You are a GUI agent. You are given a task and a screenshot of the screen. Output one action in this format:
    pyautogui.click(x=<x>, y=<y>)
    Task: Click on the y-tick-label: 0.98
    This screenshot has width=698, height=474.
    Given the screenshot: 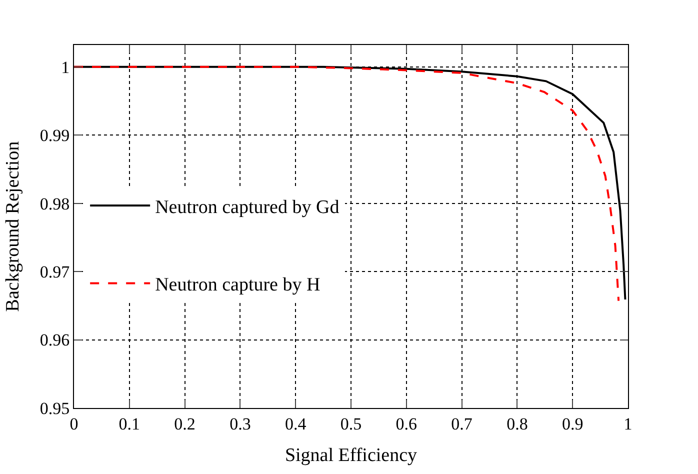 What is the action you would take?
    pyautogui.click(x=55, y=204)
    